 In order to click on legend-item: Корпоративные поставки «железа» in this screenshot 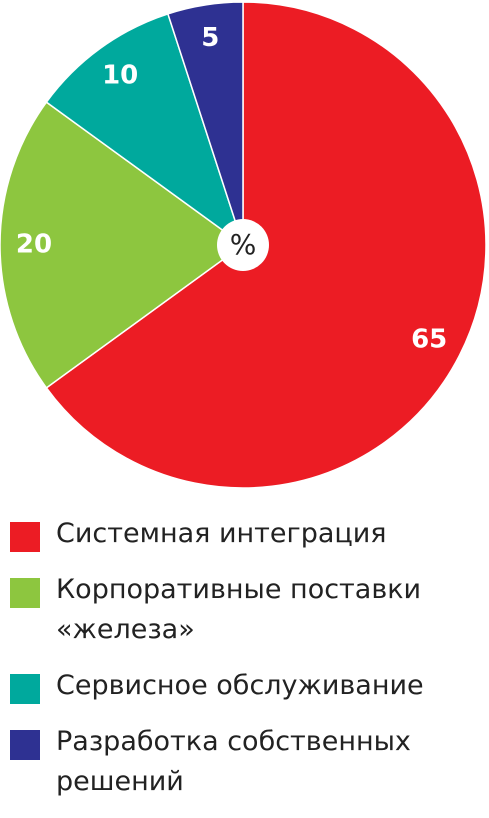, I will do `click(247, 610)`.